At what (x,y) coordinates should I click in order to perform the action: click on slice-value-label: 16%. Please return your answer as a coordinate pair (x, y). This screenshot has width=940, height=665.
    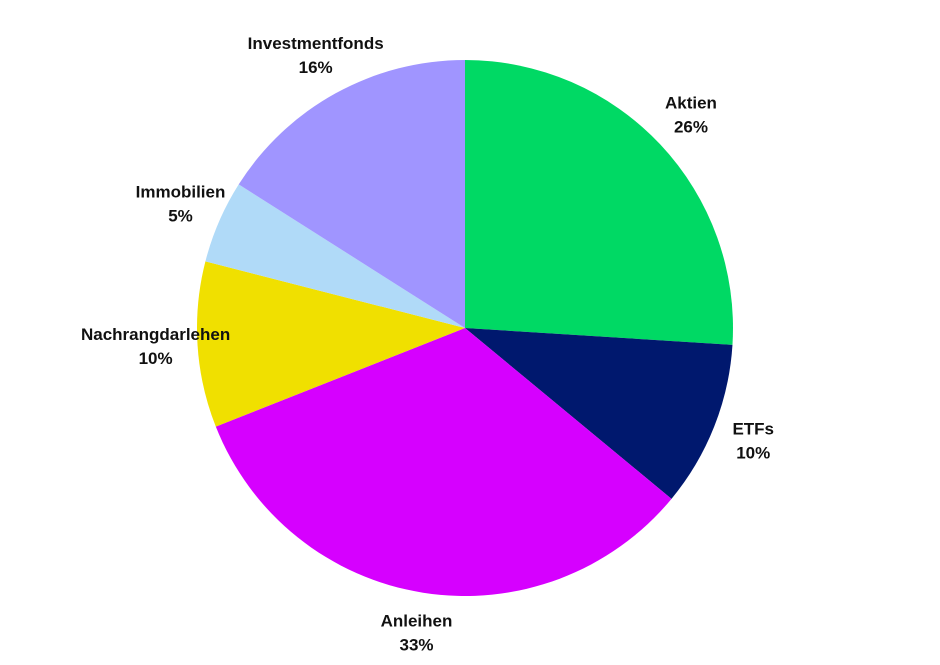
    Looking at the image, I should click on (316, 67).